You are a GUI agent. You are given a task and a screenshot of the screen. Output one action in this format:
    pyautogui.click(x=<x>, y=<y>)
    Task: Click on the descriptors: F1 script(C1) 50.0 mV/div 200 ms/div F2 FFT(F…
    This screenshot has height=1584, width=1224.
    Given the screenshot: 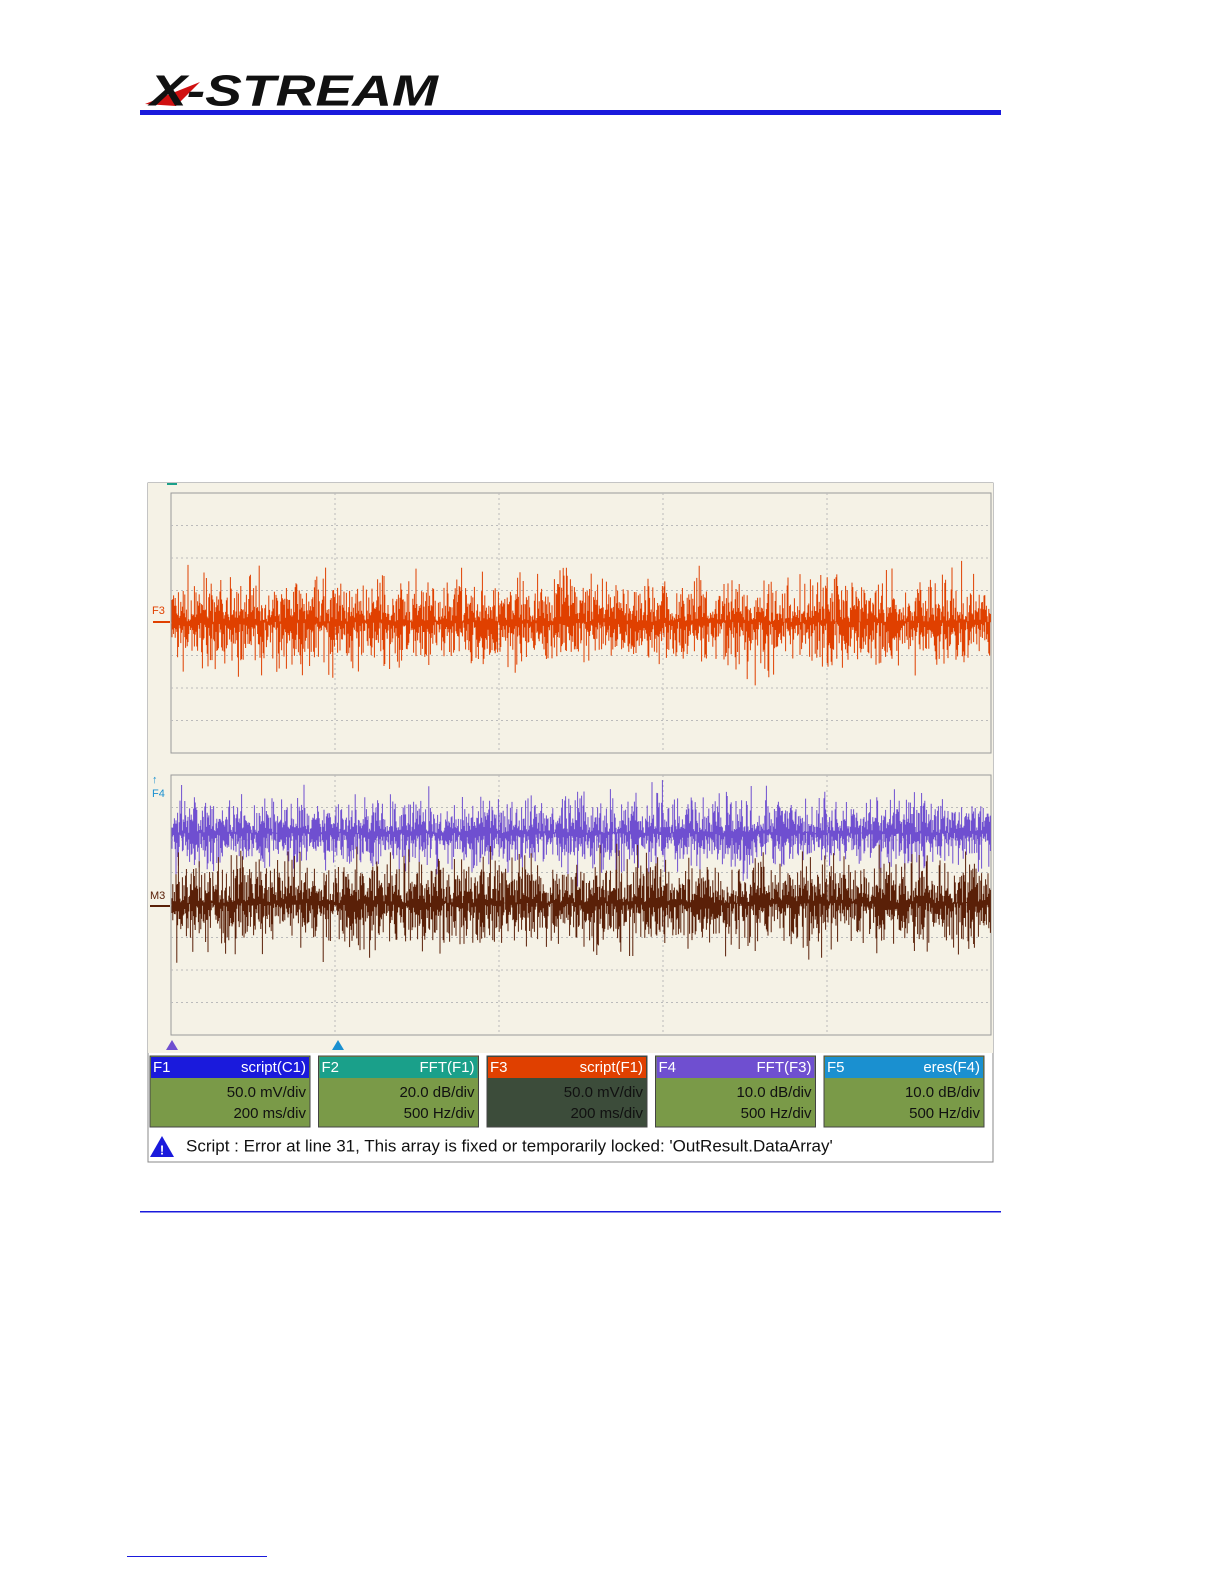 What is the action you would take?
    pyautogui.click(x=567, y=1091)
    